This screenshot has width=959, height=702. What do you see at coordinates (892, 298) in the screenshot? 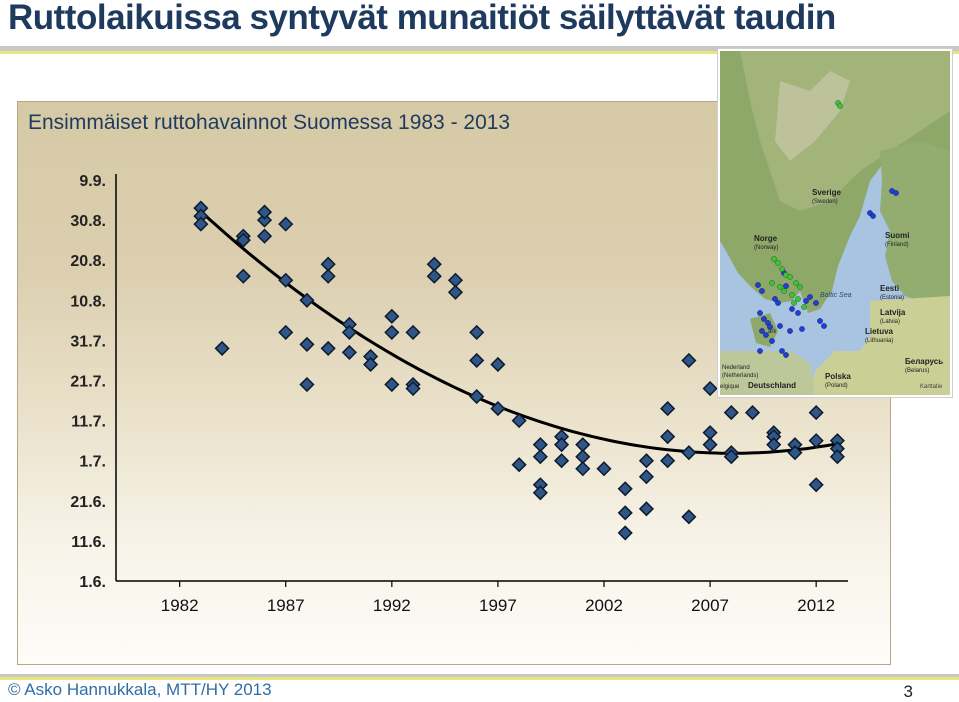
I see `map-label-estonia-sub: (Estonia)` at bounding box center [892, 298].